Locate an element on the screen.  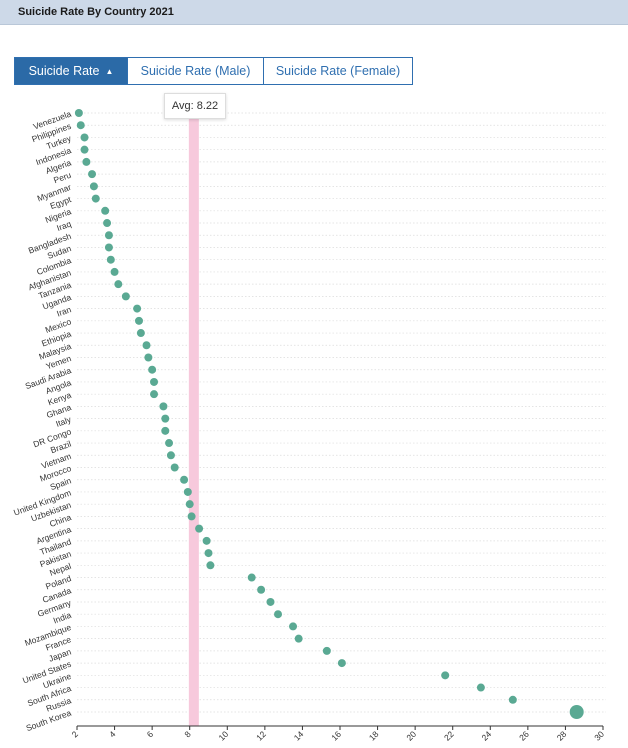
x-tick-label: 2 is located at coordinates (75, 734).